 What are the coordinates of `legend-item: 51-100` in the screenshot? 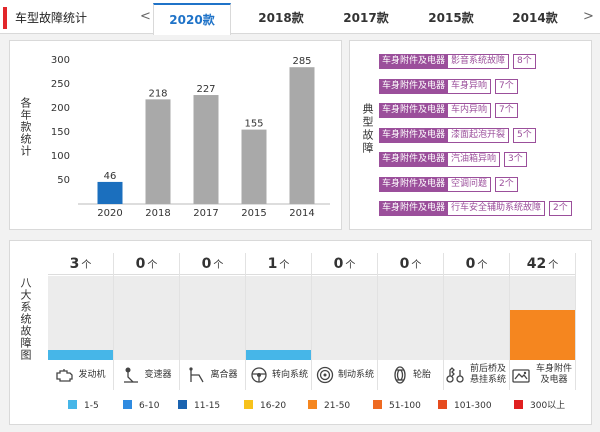 It's located at (397, 406).